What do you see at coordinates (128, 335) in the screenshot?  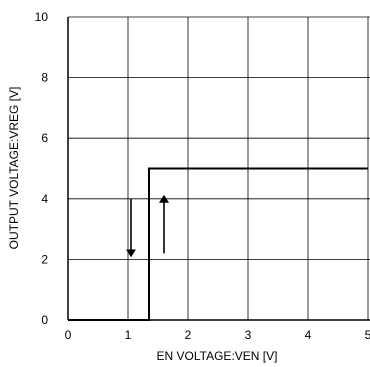 I see `x-tick-label: 1` at bounding box center [128, 335].